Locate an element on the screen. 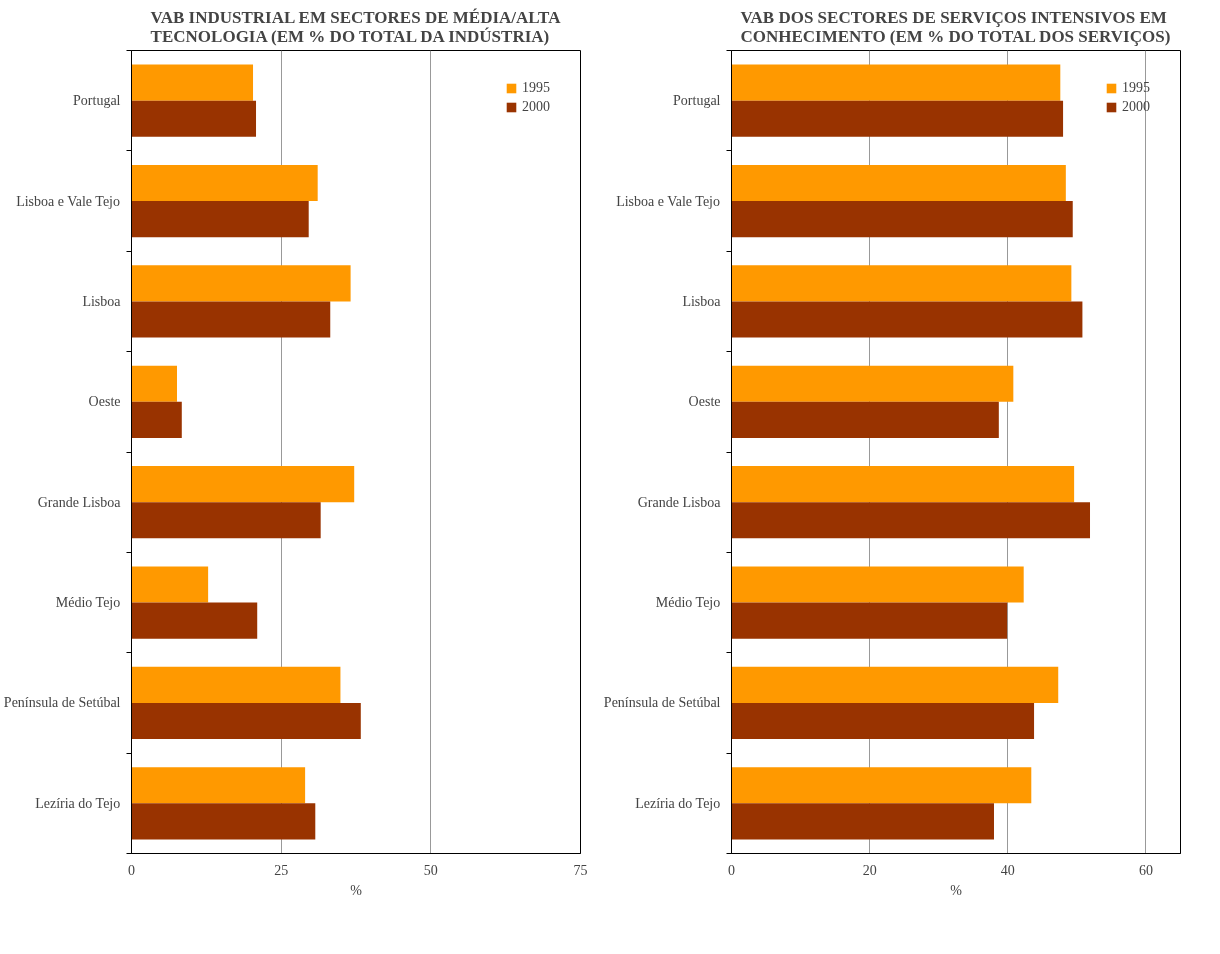 The height and width of the screenshot is (954, 1220). x-tick-label: 50 is located at coordinates (430, 870).